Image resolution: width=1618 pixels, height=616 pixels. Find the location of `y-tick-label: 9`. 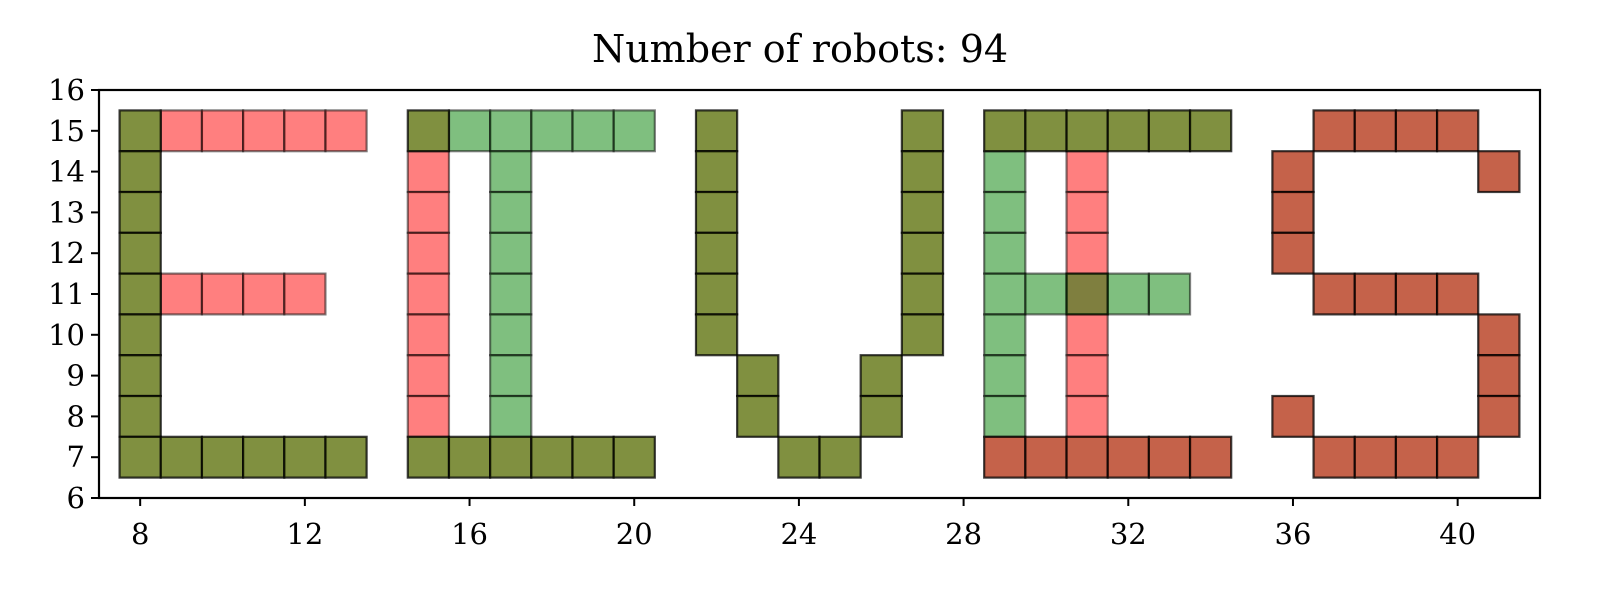

y-tick-label: 9 is located at coordinates (76, 376).